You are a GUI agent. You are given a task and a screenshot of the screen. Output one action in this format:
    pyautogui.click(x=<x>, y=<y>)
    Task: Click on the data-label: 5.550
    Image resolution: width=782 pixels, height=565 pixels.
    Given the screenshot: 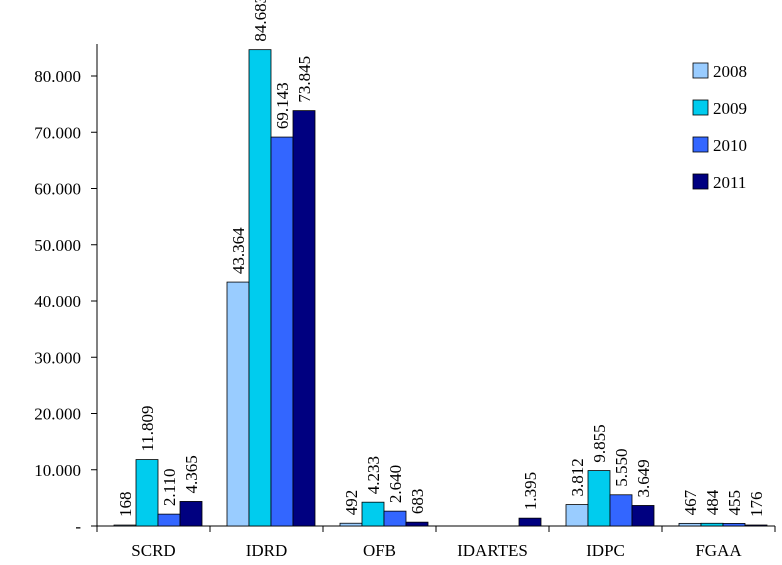 What is the action you would take?
    pyautogui.click(x=621, y=468)
    